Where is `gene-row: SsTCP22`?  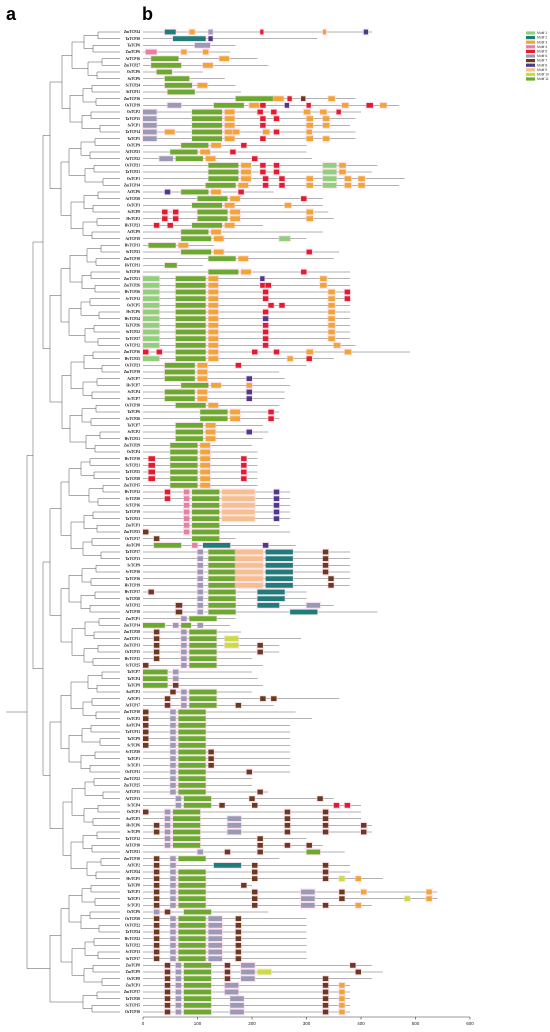
gene-row: SsTCP22 is located at coordinates (238, 332).